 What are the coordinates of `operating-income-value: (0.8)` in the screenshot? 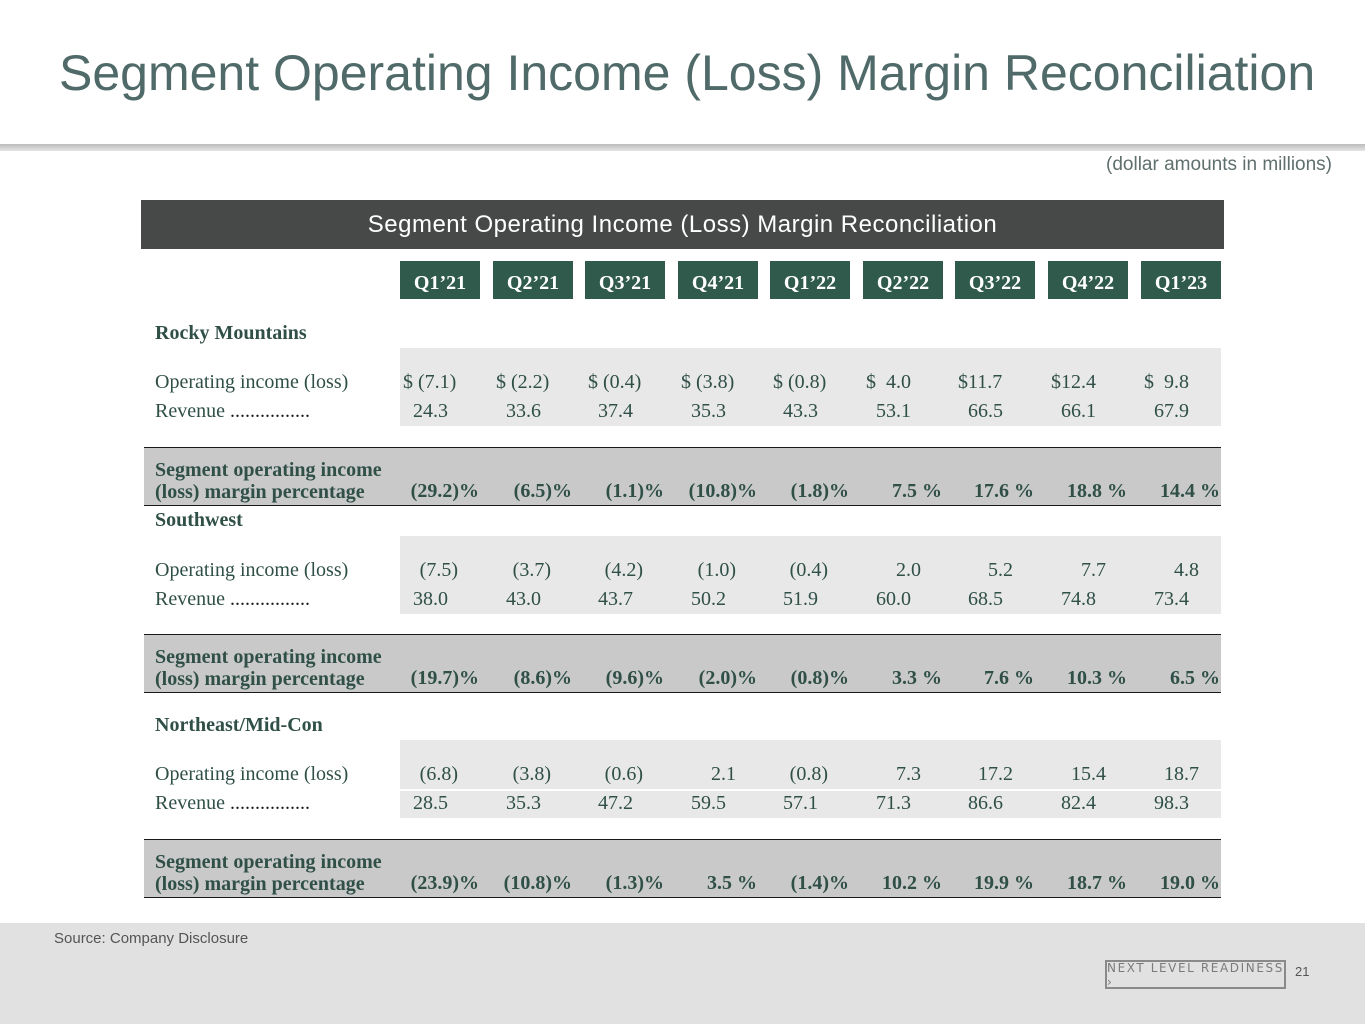 It's located at (808, 774).